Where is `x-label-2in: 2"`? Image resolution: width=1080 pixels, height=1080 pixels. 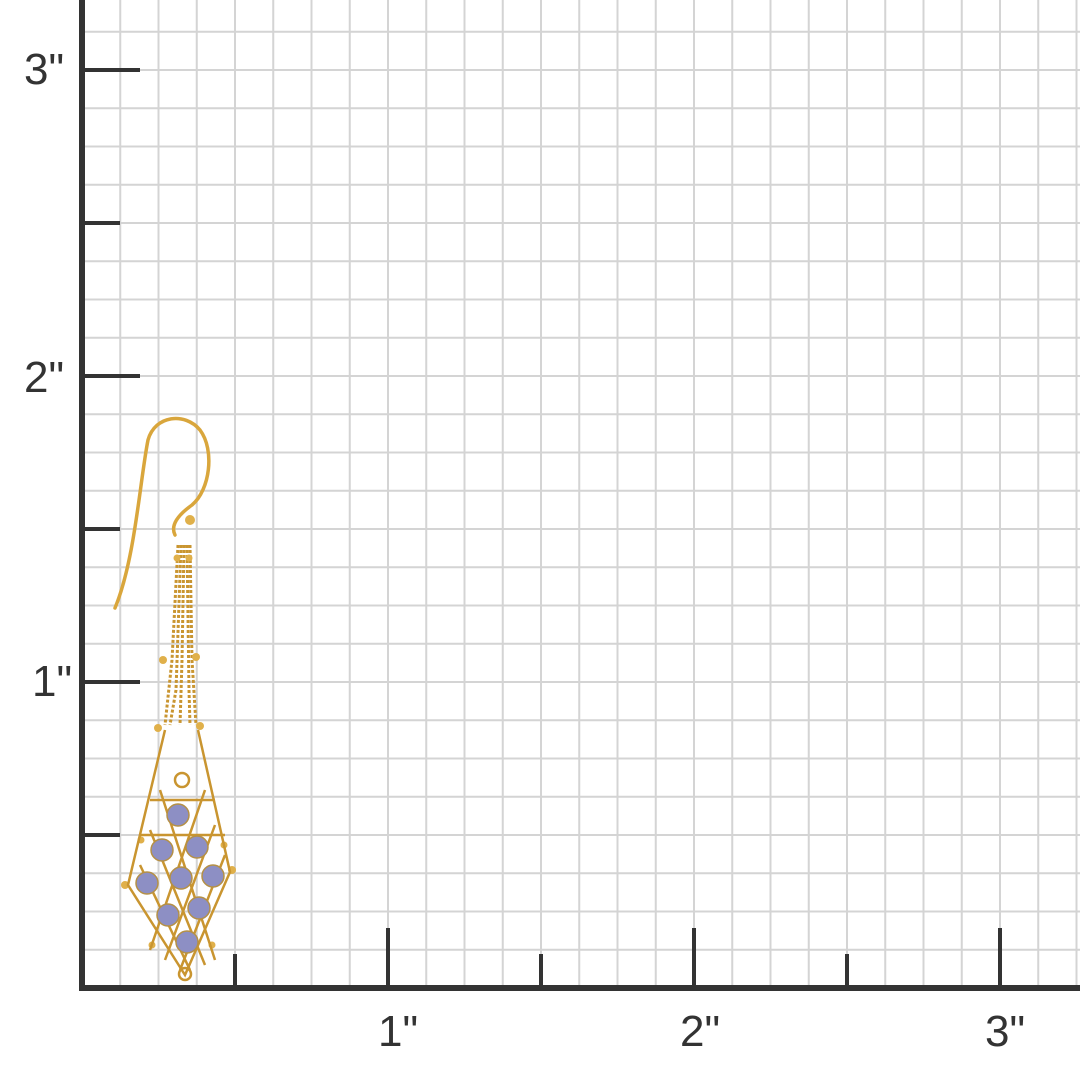
x-label-2in: 2" is located at coordinates (700, 1031).